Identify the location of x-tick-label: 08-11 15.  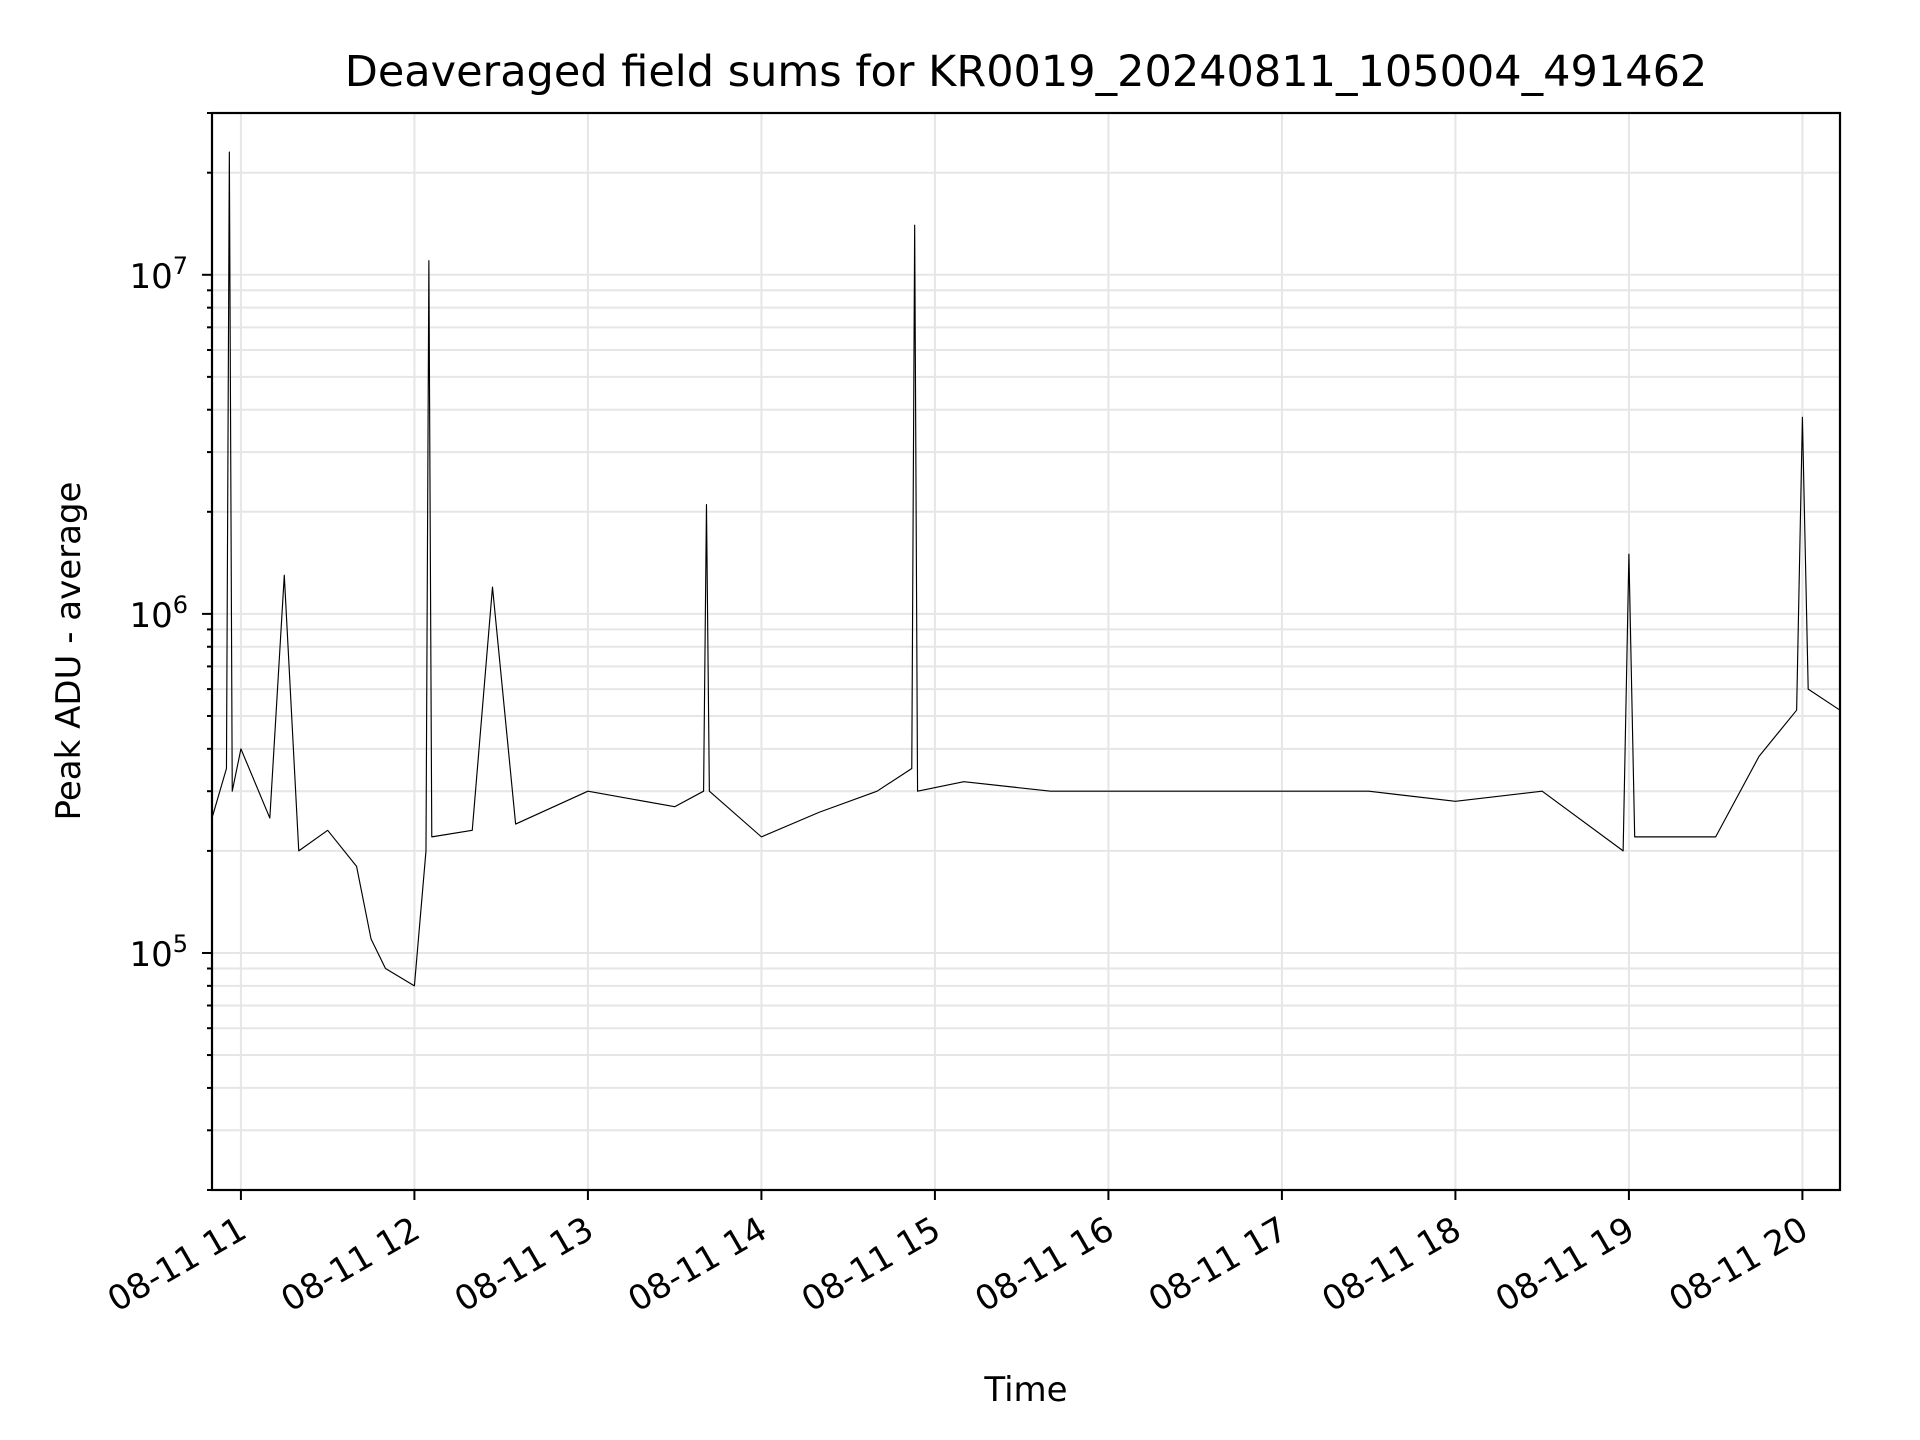
(871, 1264).